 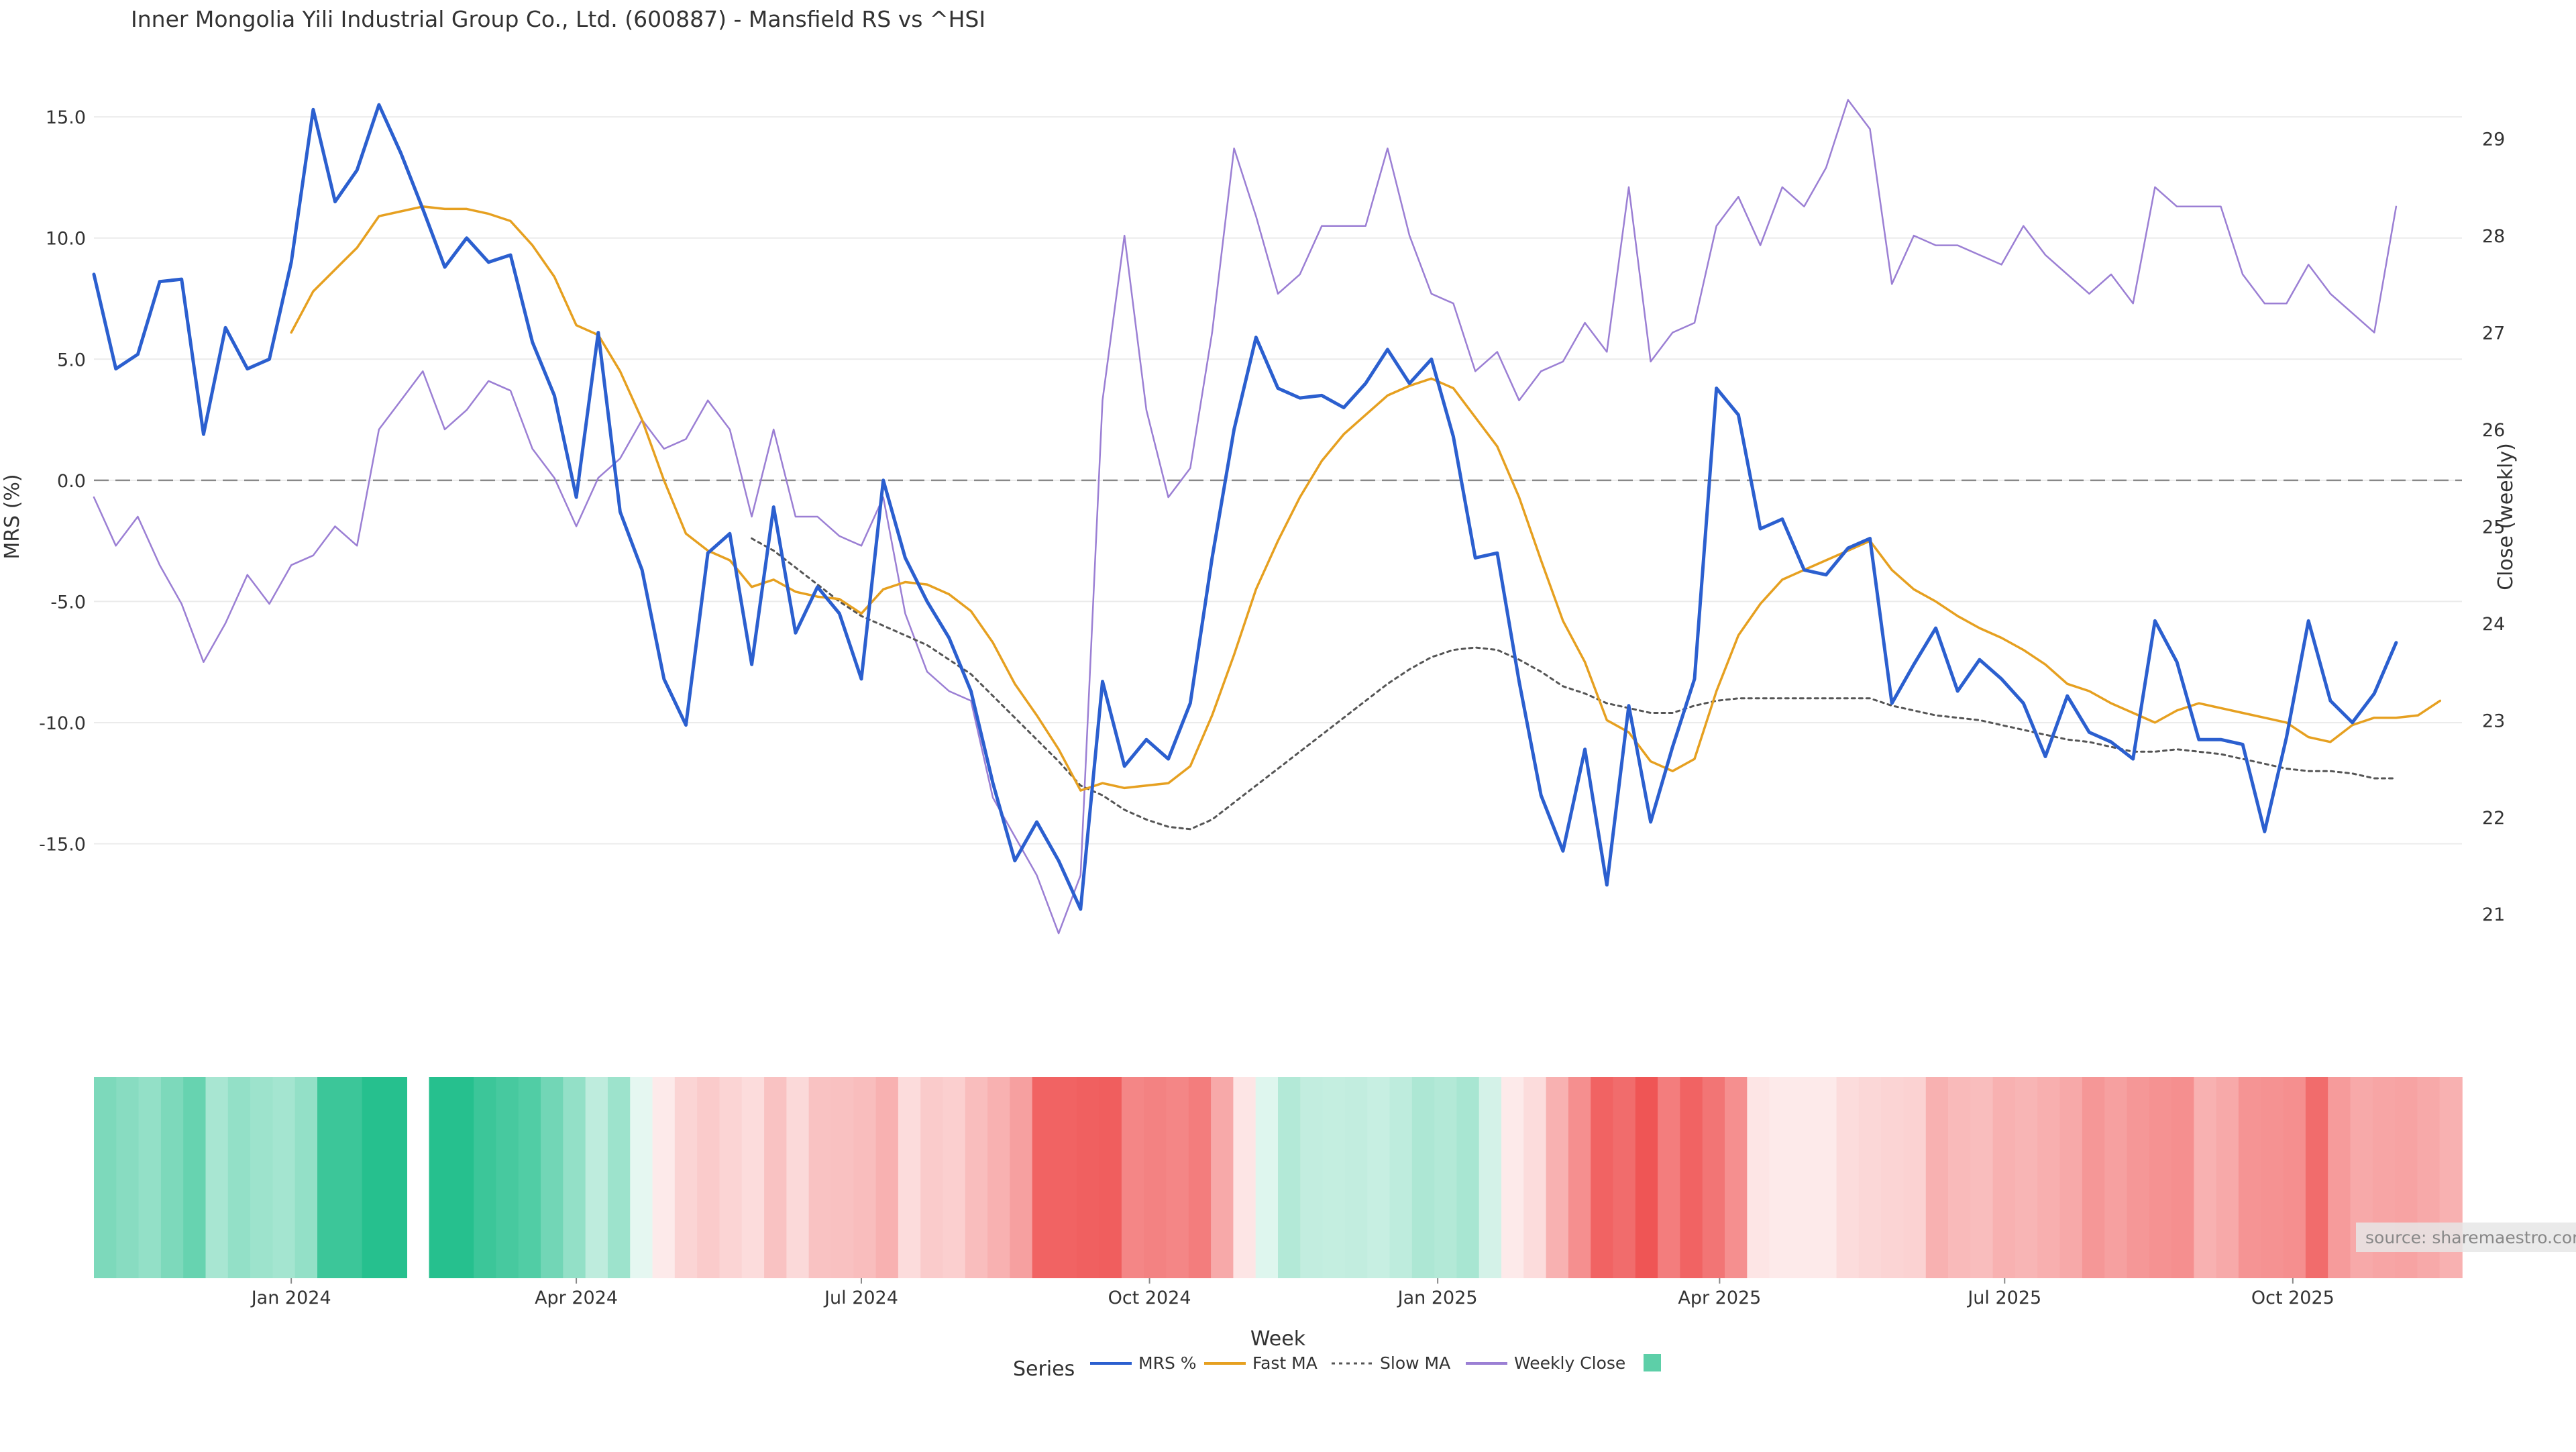 What do you see at coordinates (1719, 1298) in the screenshot?
I see `x-tick-label: Apr 2025` at bounding box center [1719, 1298].